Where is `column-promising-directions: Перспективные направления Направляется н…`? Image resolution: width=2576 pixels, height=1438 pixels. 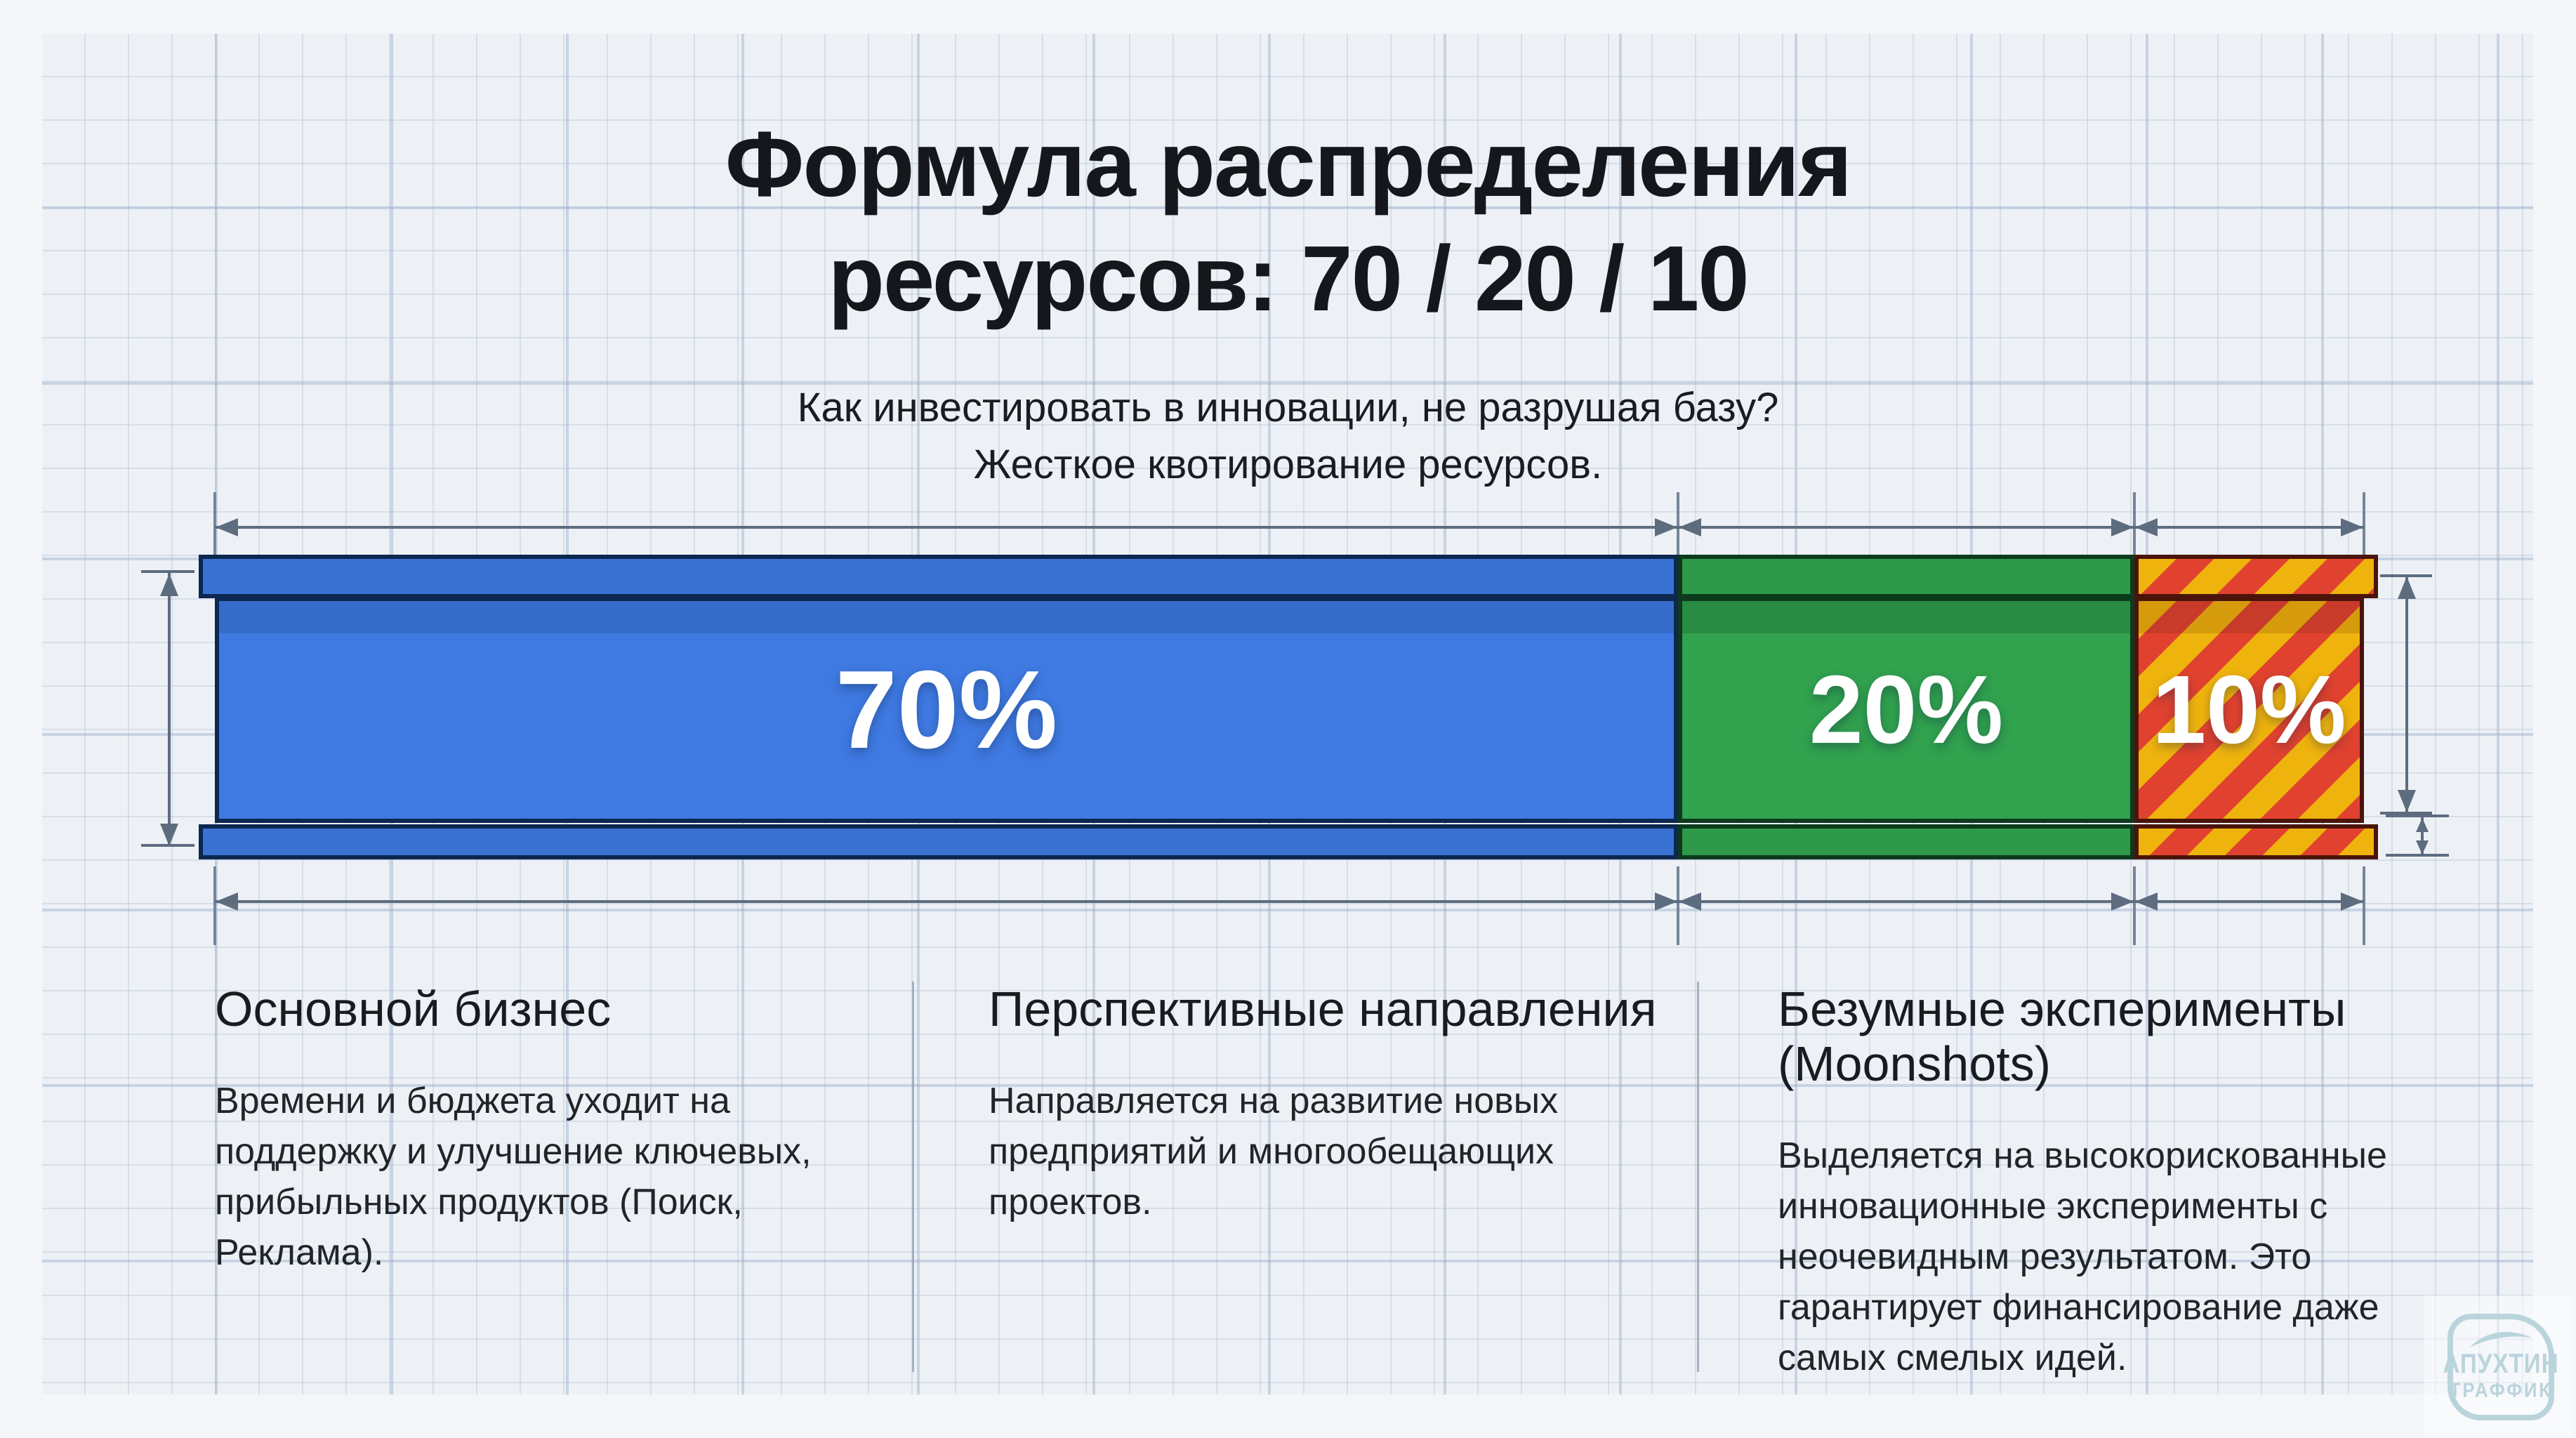 column-promising-directions: Перспективные направления Направляется н… is located at coordinates (1326, 1104).